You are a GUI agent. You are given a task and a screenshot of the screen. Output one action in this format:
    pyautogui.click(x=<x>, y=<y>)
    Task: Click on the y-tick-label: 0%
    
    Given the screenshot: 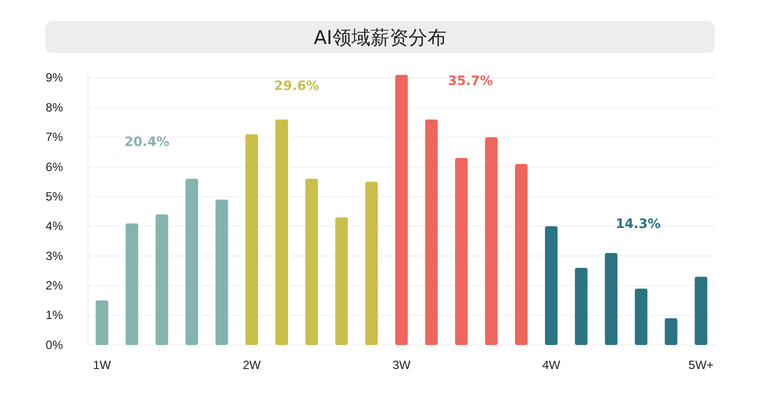 What is the action you would take?
    pyautogui.click(x=55, y=345)
    